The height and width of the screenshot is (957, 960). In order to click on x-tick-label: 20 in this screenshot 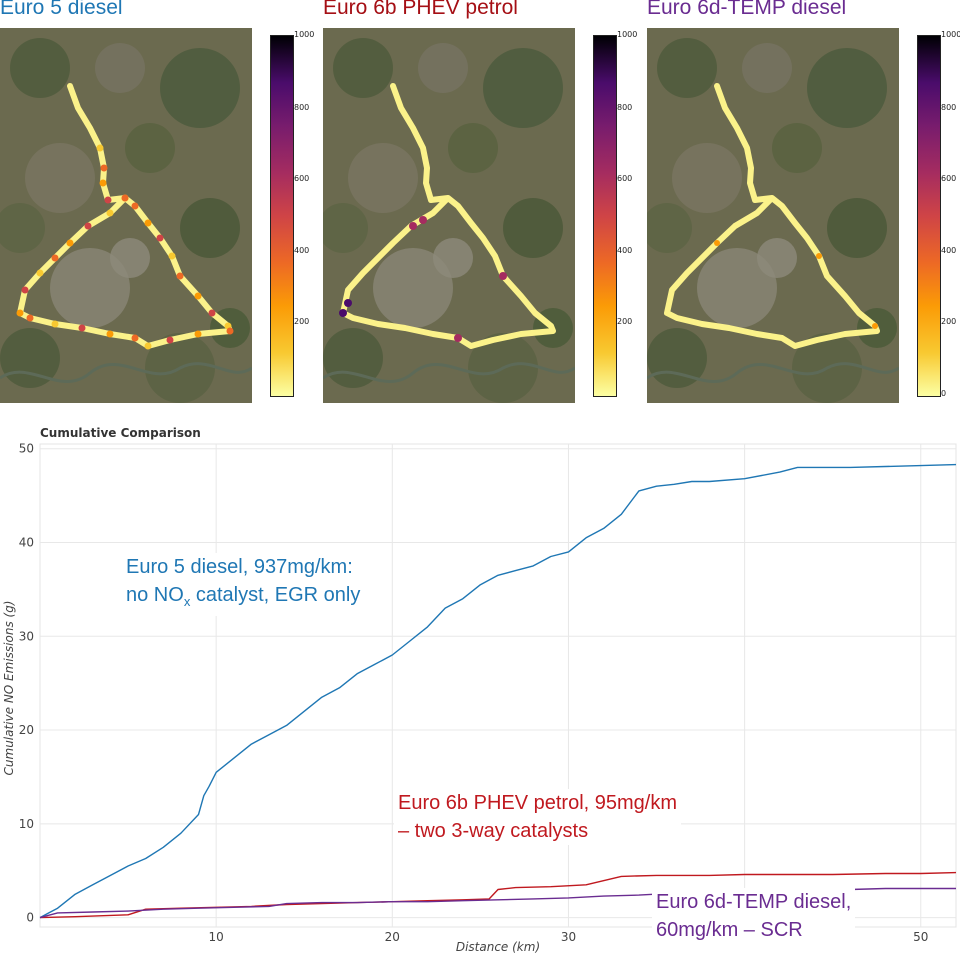, I will do `click(392, 937)`.